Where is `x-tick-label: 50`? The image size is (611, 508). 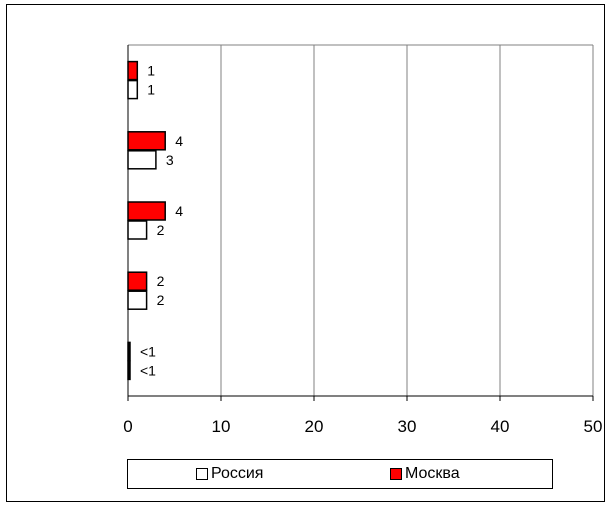 x-tick-label: 50 is located at coordinates (593, 426).